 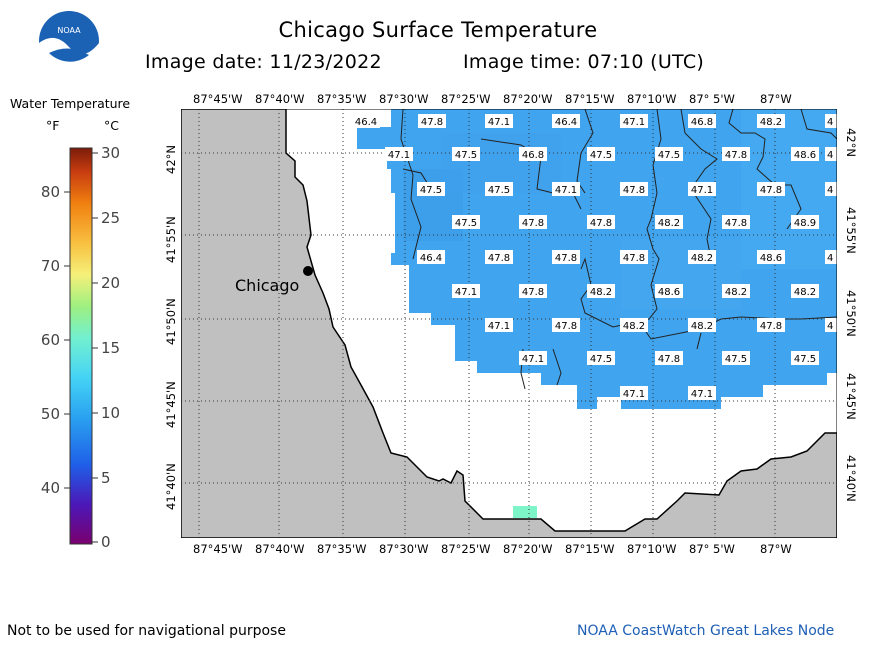 I want to click on legend-f-tick: 40, so click(x=50, y=488).